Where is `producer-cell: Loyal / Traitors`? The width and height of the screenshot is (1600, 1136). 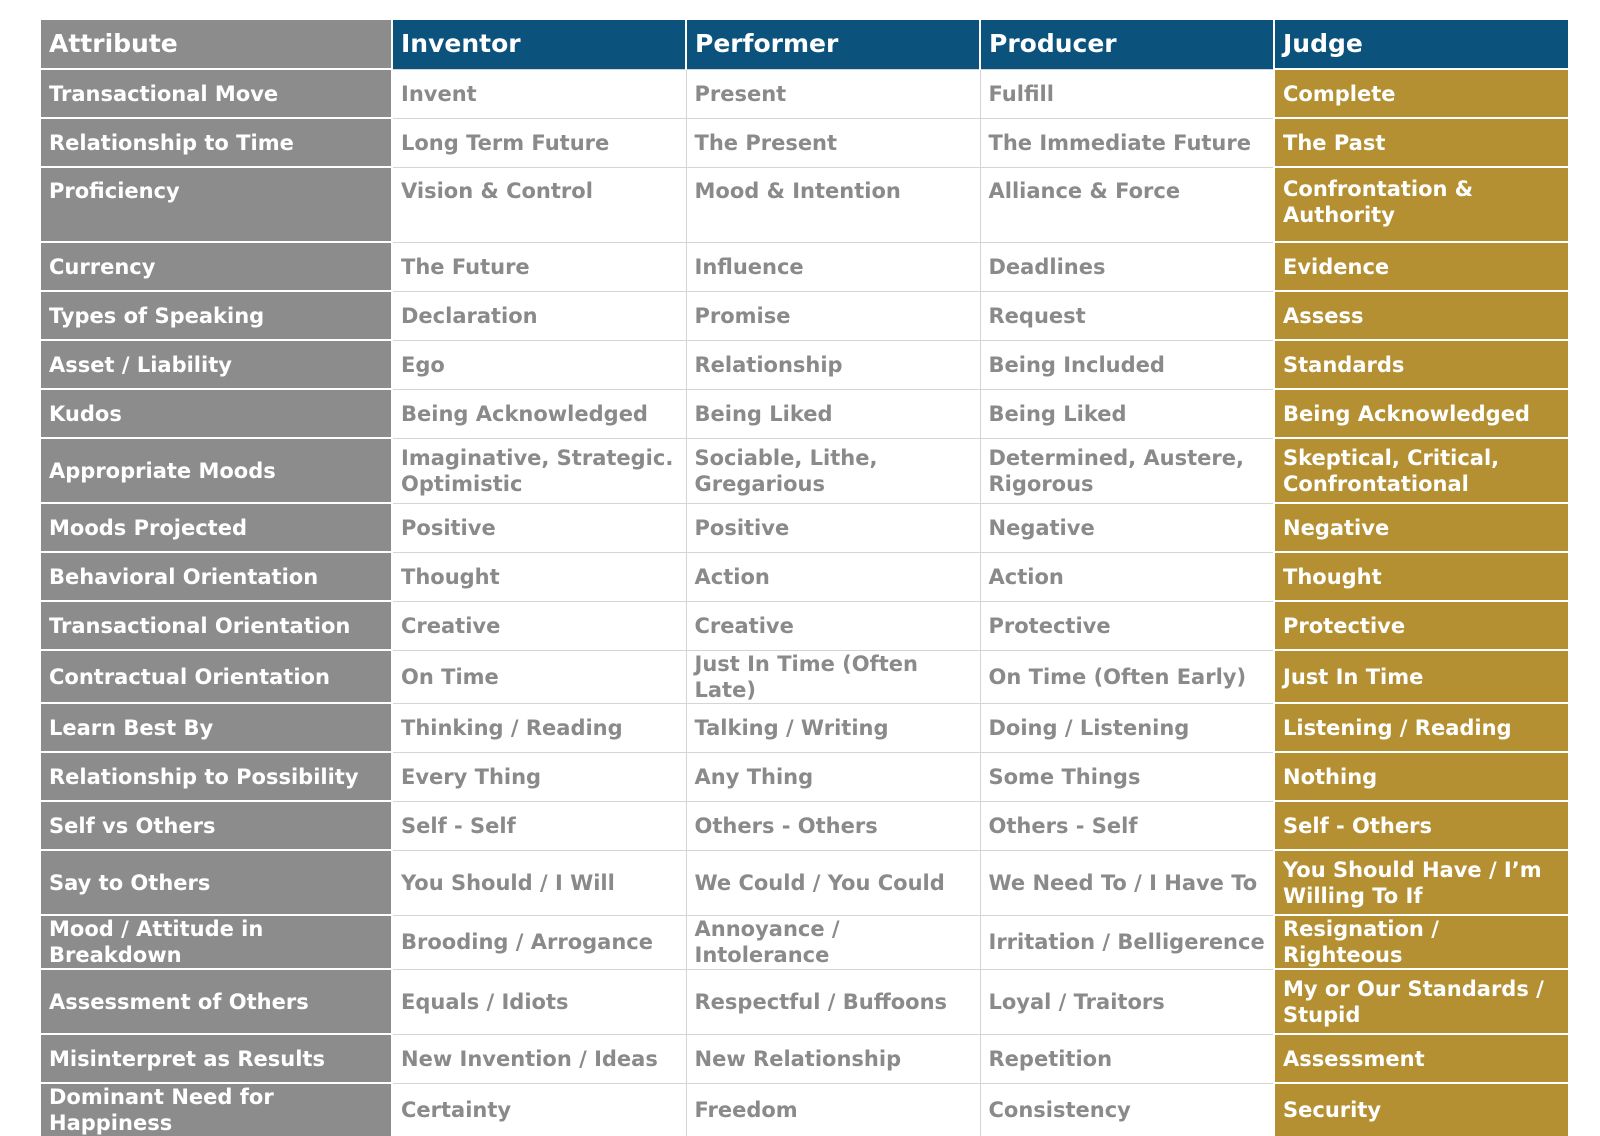 producer-cell: Loyal / Traitors is located at coordinates (1127, 1001).